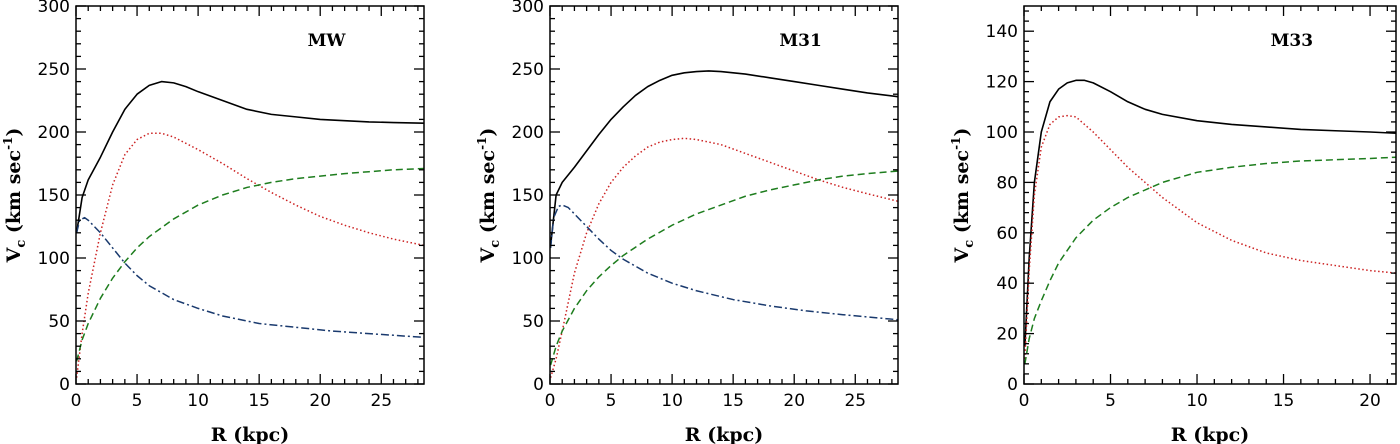 Image resolution: width=1400 pixels, height=444 pixels. I want to click on panel-title: M31, so click(800, 41).